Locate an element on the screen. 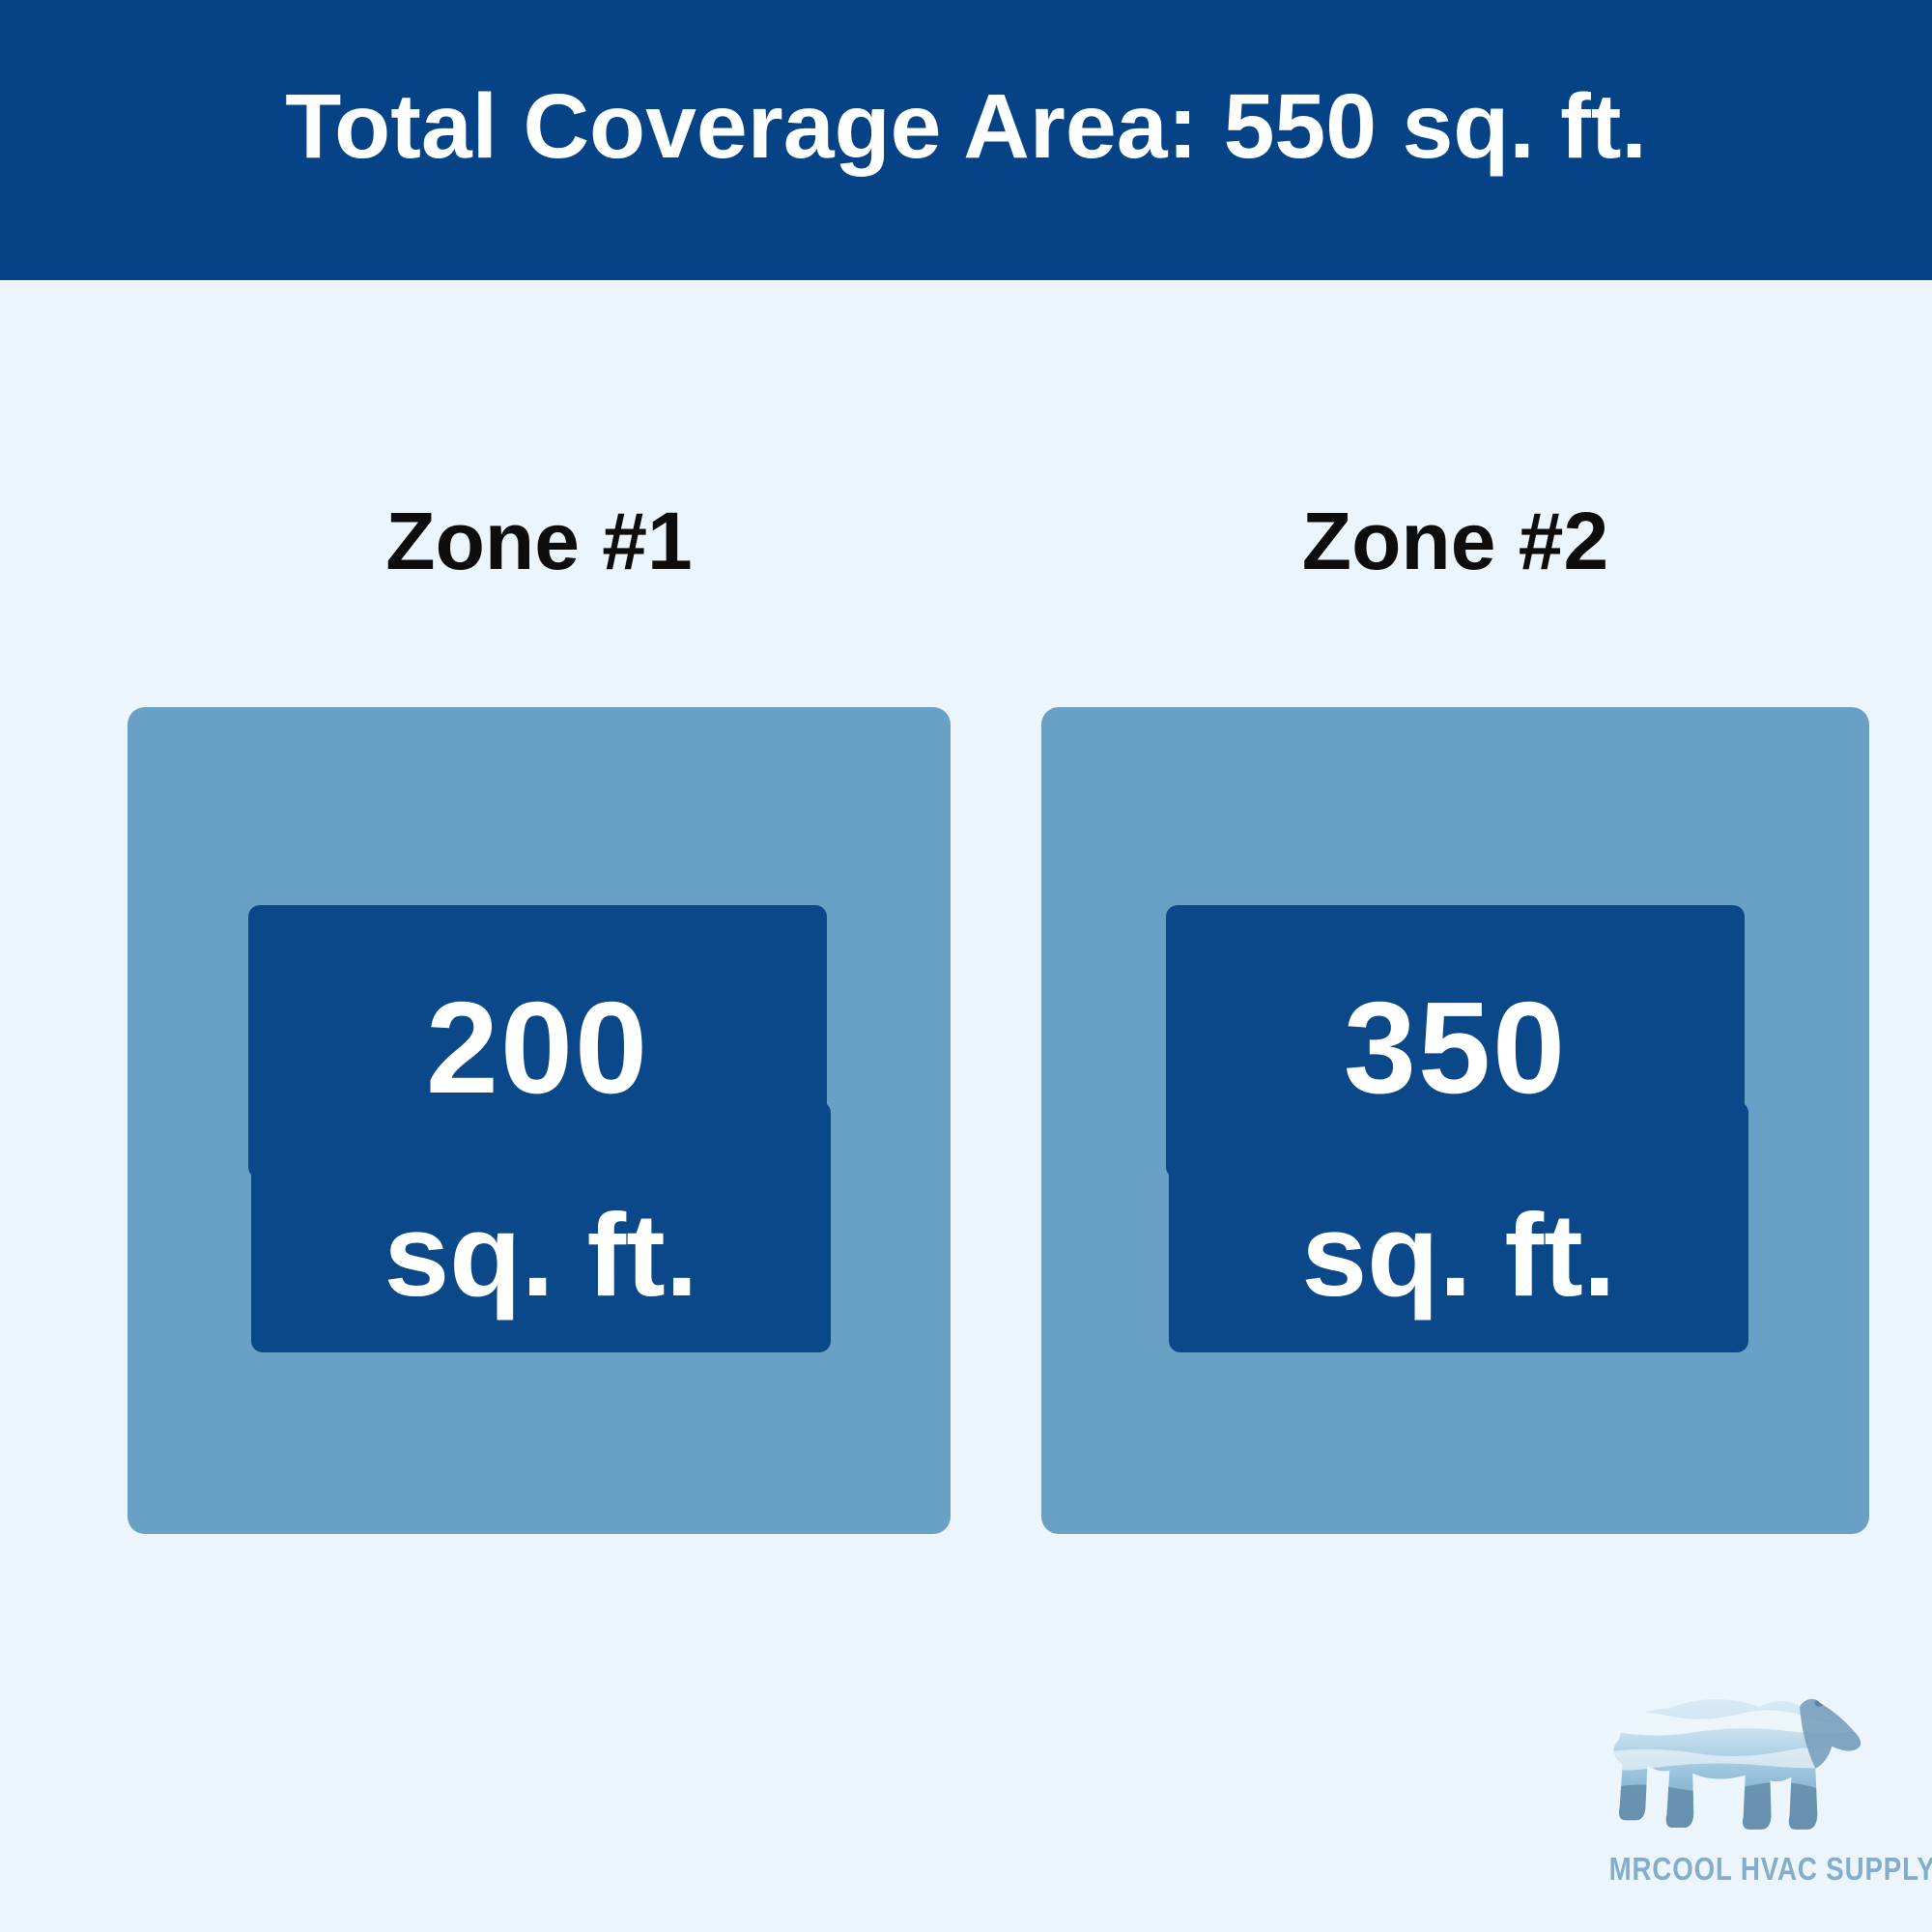 The width and height of the screenshot is (1932, 1932). header-banner: Total Coverage Area: 550 sq. ft. is located at coordinates (966, 140).